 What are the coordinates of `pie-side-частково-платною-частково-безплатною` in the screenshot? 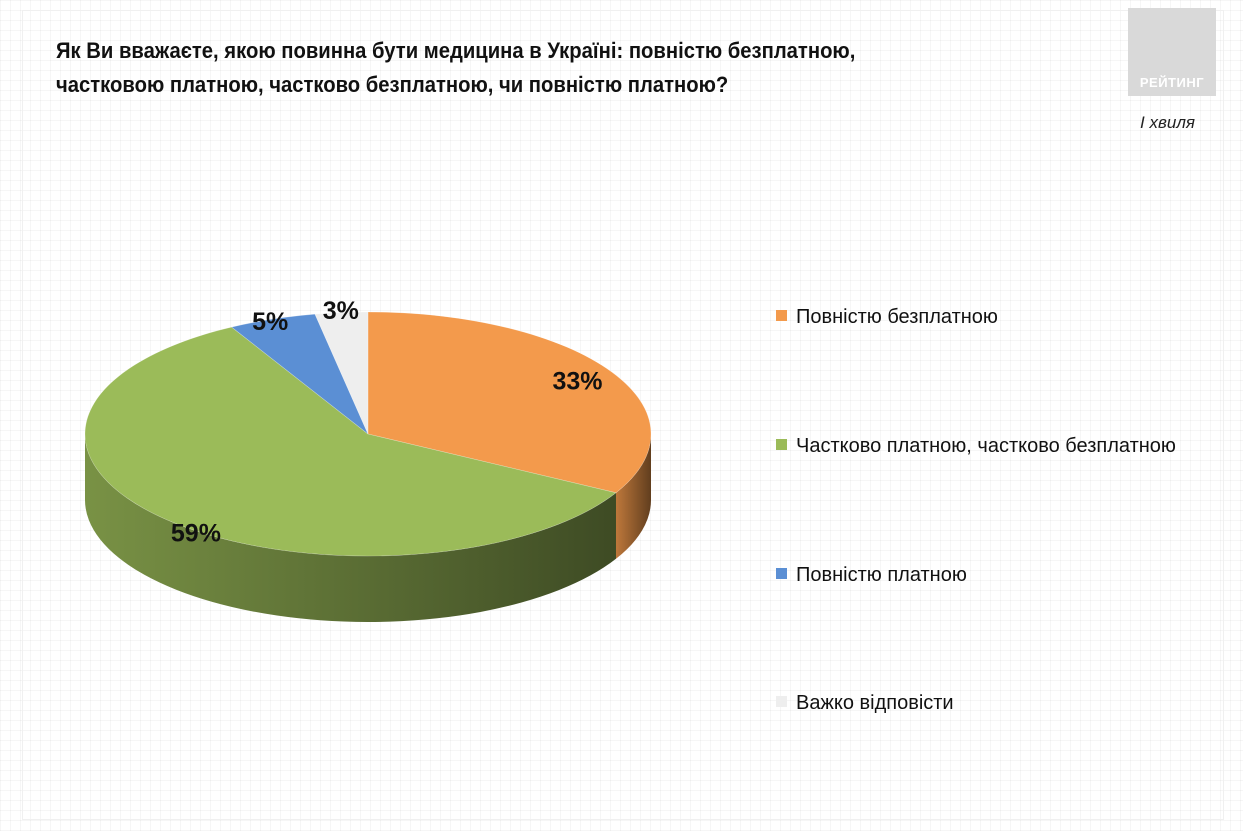 It's located at (350, 528).